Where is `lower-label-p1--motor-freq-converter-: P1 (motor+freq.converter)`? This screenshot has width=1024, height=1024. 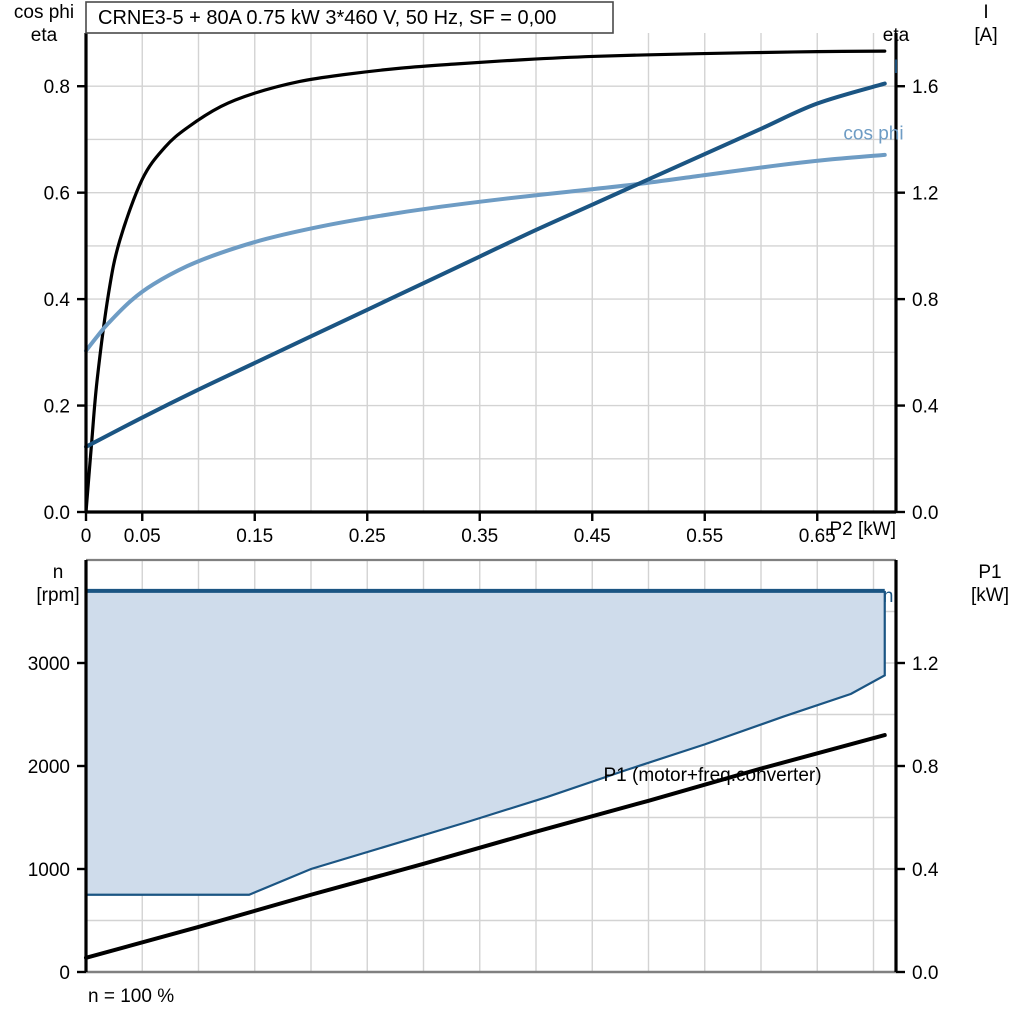
lower-label-p1--motor-freq-converter-: P1 (motor+freq.converter) is located at coordinates (713, 775).